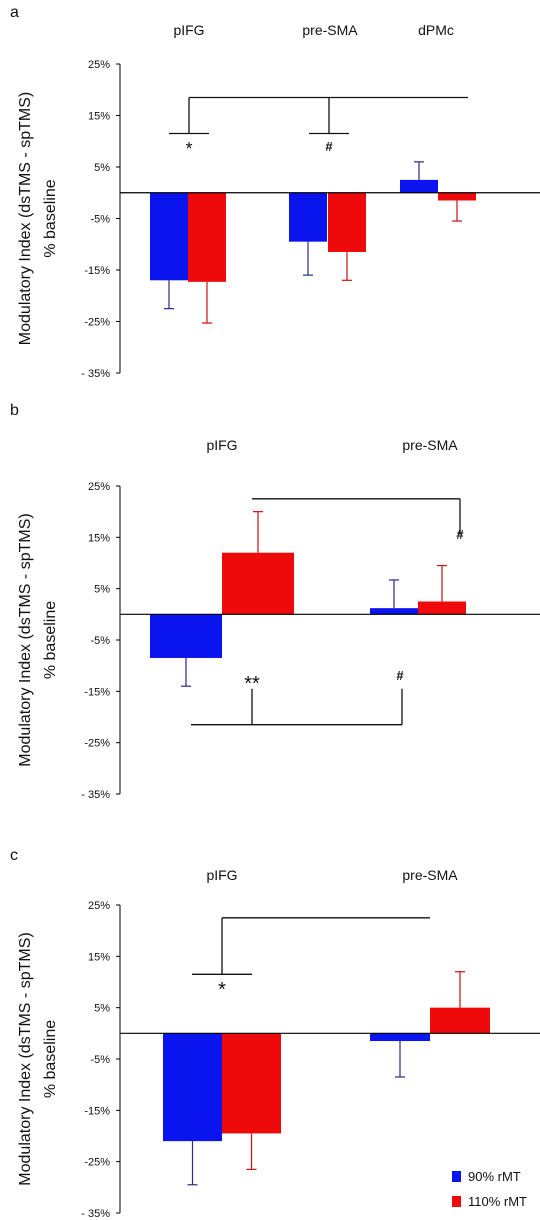 Image resolution: width=540 pixels, height=1220 pixels. I want to click on significance-marker: **, so click(252, 684).